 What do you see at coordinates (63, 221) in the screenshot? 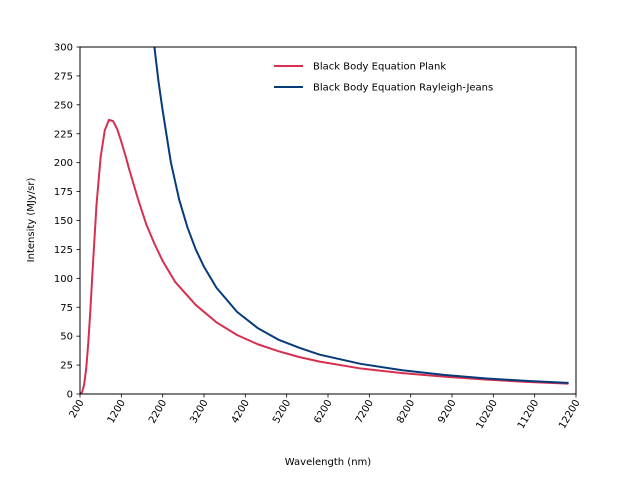
I see `y-tick-label: 150` at bounding box center [63, 221].